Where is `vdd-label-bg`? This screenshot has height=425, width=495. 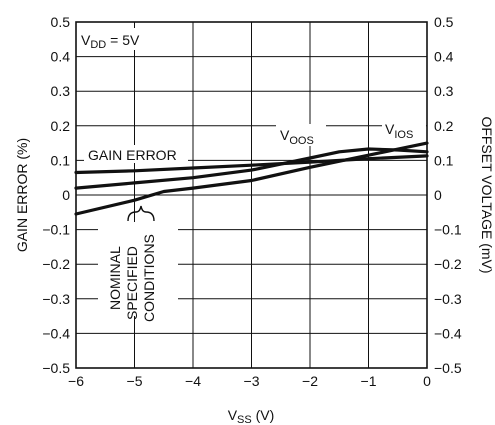 vdd-label-bg is located at coordinates (118, 39).